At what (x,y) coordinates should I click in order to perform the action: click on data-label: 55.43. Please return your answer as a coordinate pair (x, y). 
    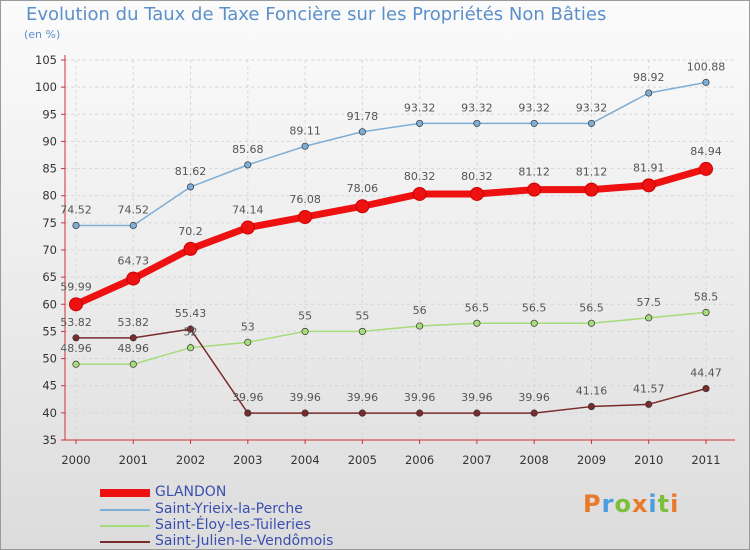
    Looking at the image, I should click on (191, 313).